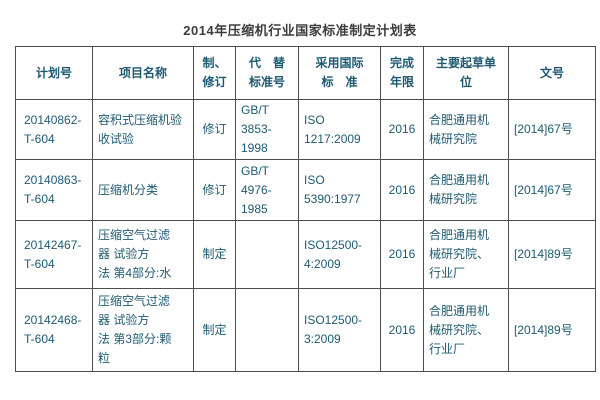  Describe the element at coordinates (402, 73) in the screenshot. I see `col-header-deadline: 完成 年限` at that location.